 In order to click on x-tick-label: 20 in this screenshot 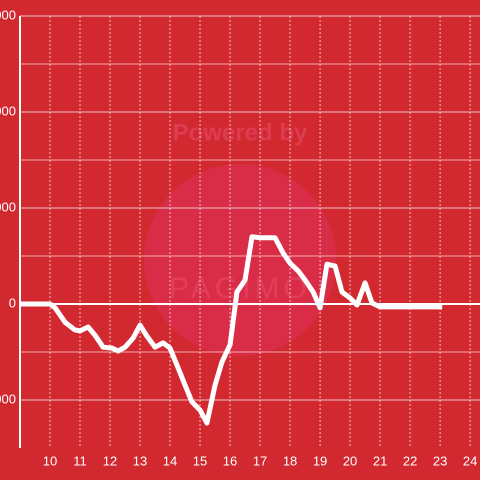, I will do `click(350, 460)`.